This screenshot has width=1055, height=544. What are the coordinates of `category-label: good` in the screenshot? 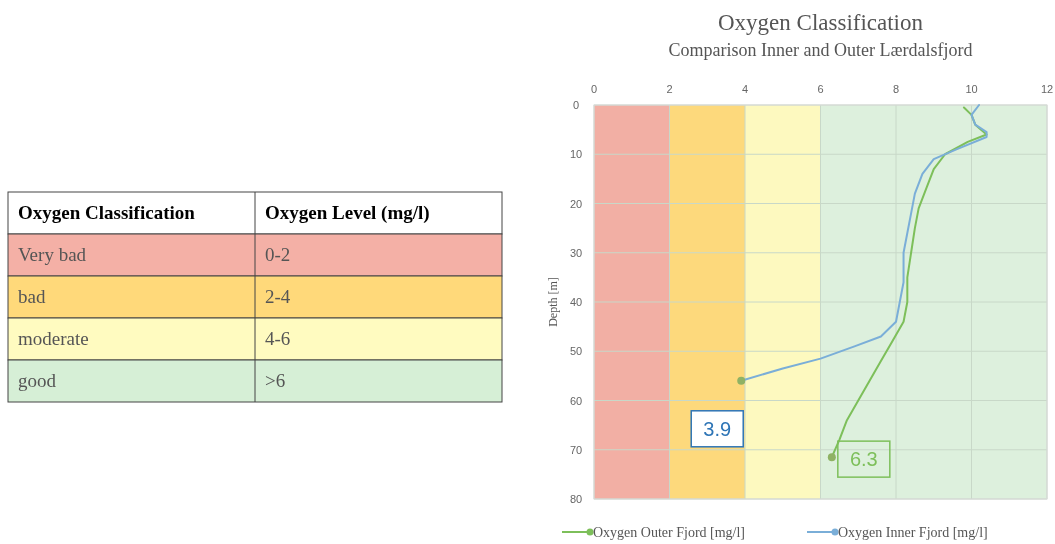 It's located at (37, 380).